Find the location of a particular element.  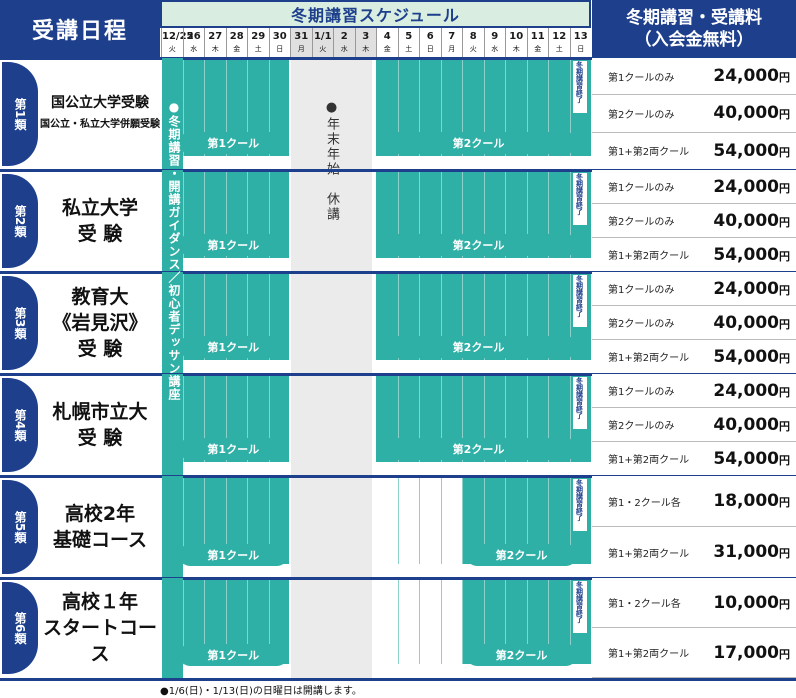

day-number: 3 is located at coordinates (366, 36).